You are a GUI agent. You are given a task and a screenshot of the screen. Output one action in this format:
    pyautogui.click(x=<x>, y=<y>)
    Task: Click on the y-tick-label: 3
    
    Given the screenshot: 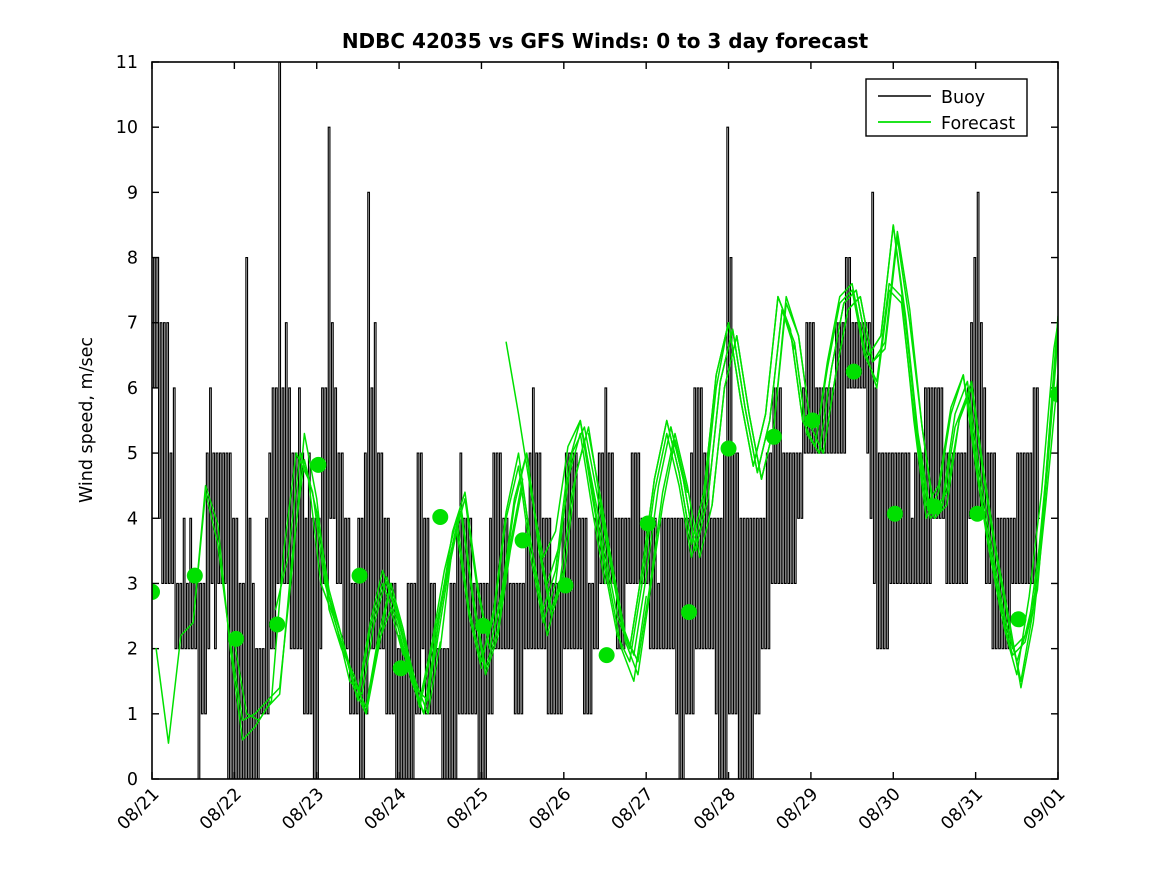 What is the action you would take?
    pyautogui.click(x=132, y=584)
    